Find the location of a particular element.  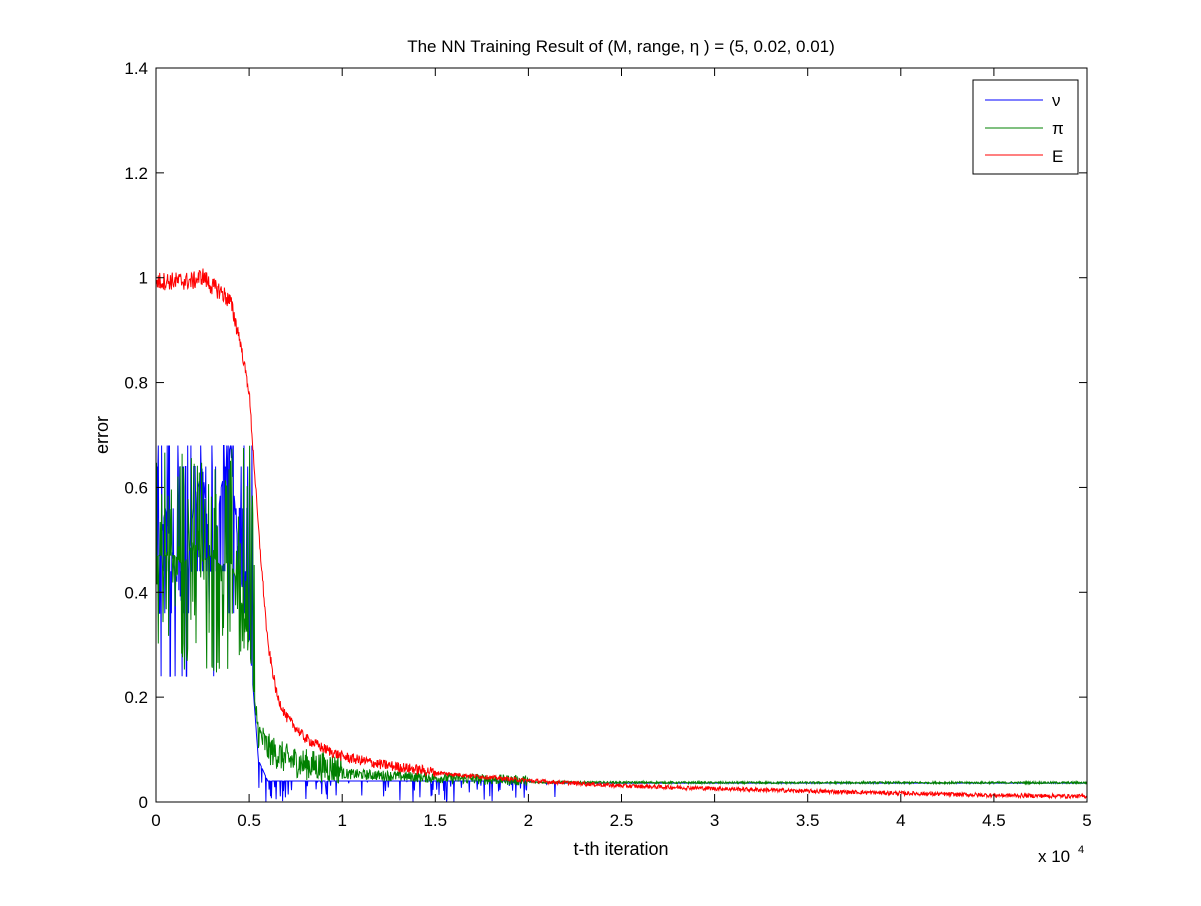

legend-entry-pi: π is located at coordinates (1024, 128).